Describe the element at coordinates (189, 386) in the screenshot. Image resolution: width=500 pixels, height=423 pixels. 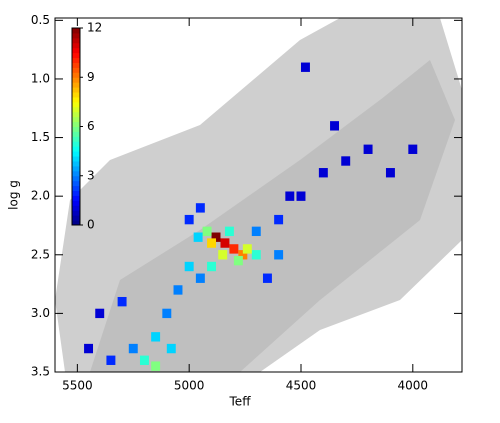
I see `x-tick-label: 5000` at that location.